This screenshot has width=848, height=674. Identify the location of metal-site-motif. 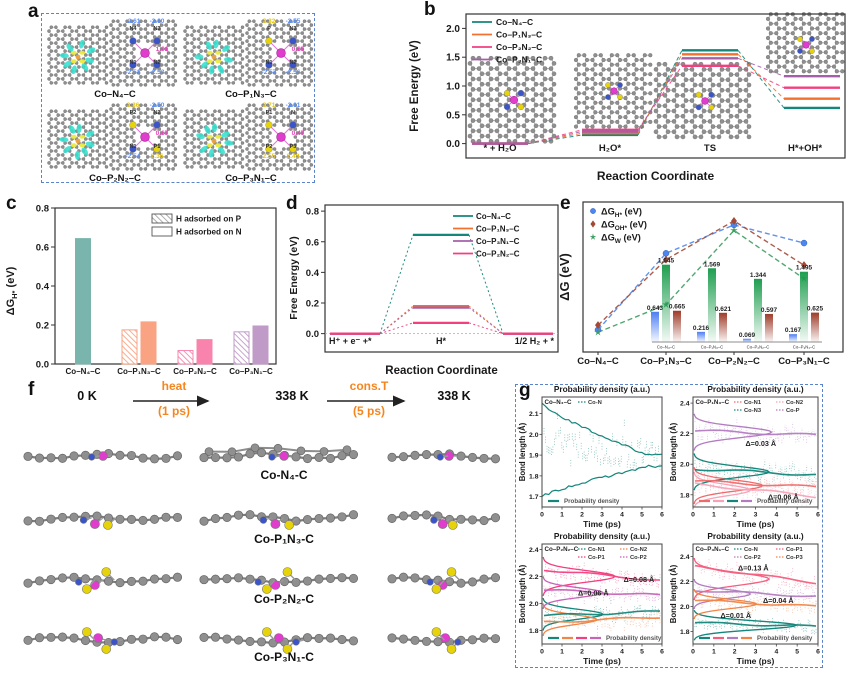
(614, 91).